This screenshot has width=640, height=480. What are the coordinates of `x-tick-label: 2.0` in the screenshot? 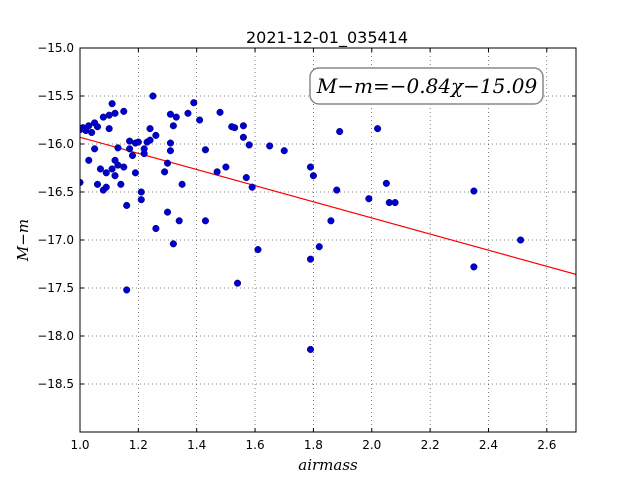 It's located at (371, 445).